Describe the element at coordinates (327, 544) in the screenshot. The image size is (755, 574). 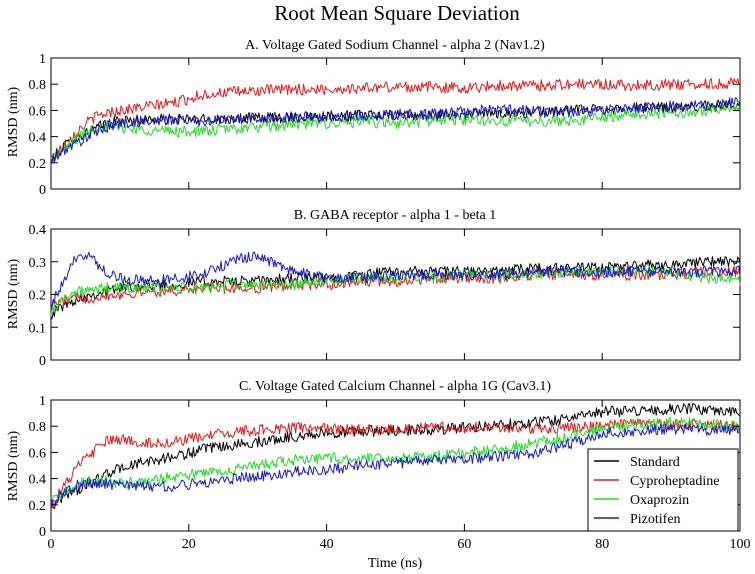
I see `x-tick-label: 40` at that location.